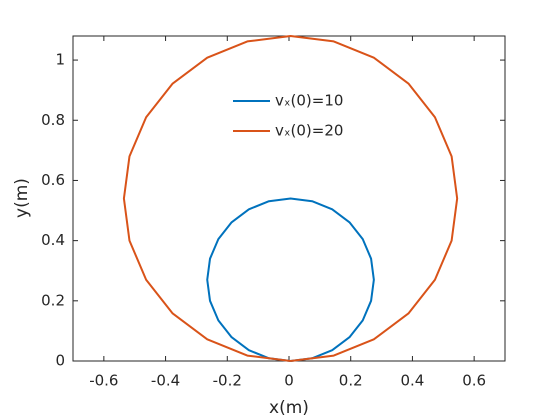 The height and width of the screenshot is (420, 560). What do you see at coordinates (474, 381) in the screenshot?
I see `x-tick-label: 0.6` at bounding box center [474, 381].